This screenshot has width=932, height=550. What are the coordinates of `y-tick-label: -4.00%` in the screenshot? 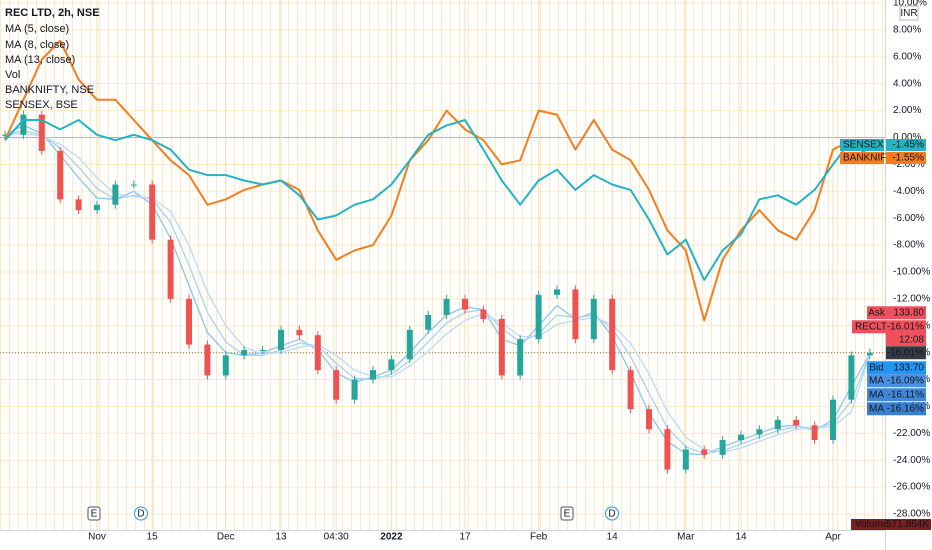 It's located at (909, 191).